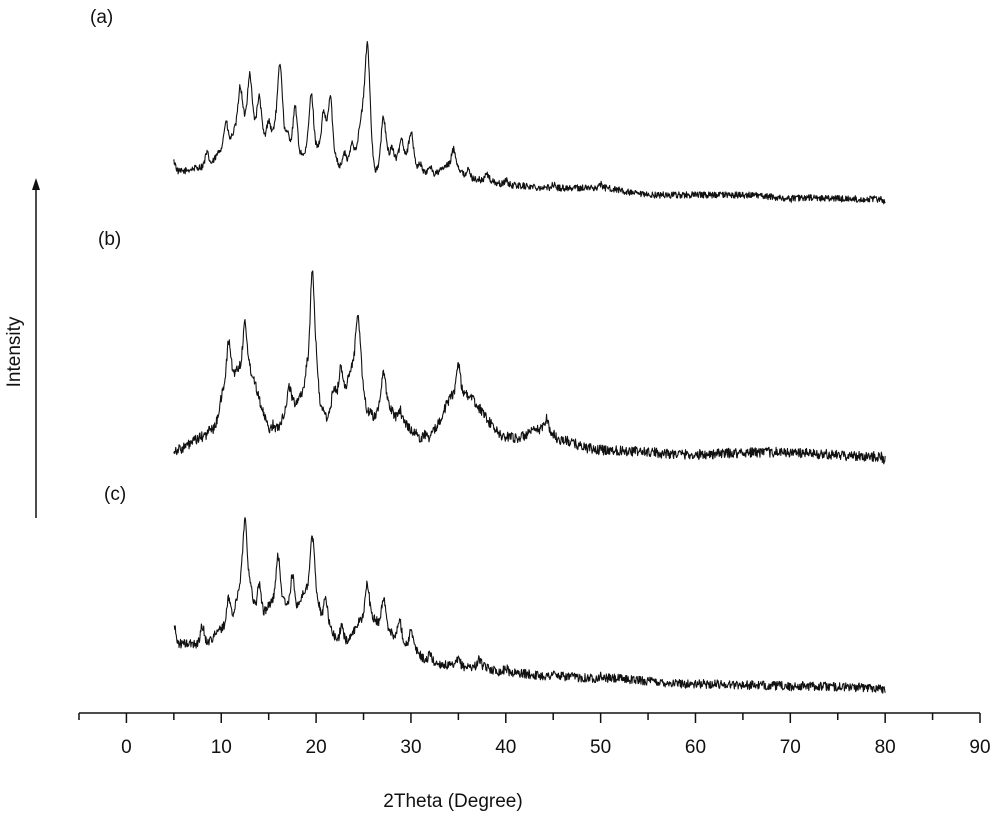 The width and height of the screenshot is (1000, 820). I want to click on x-tick-label: 50, so click(600, 747).